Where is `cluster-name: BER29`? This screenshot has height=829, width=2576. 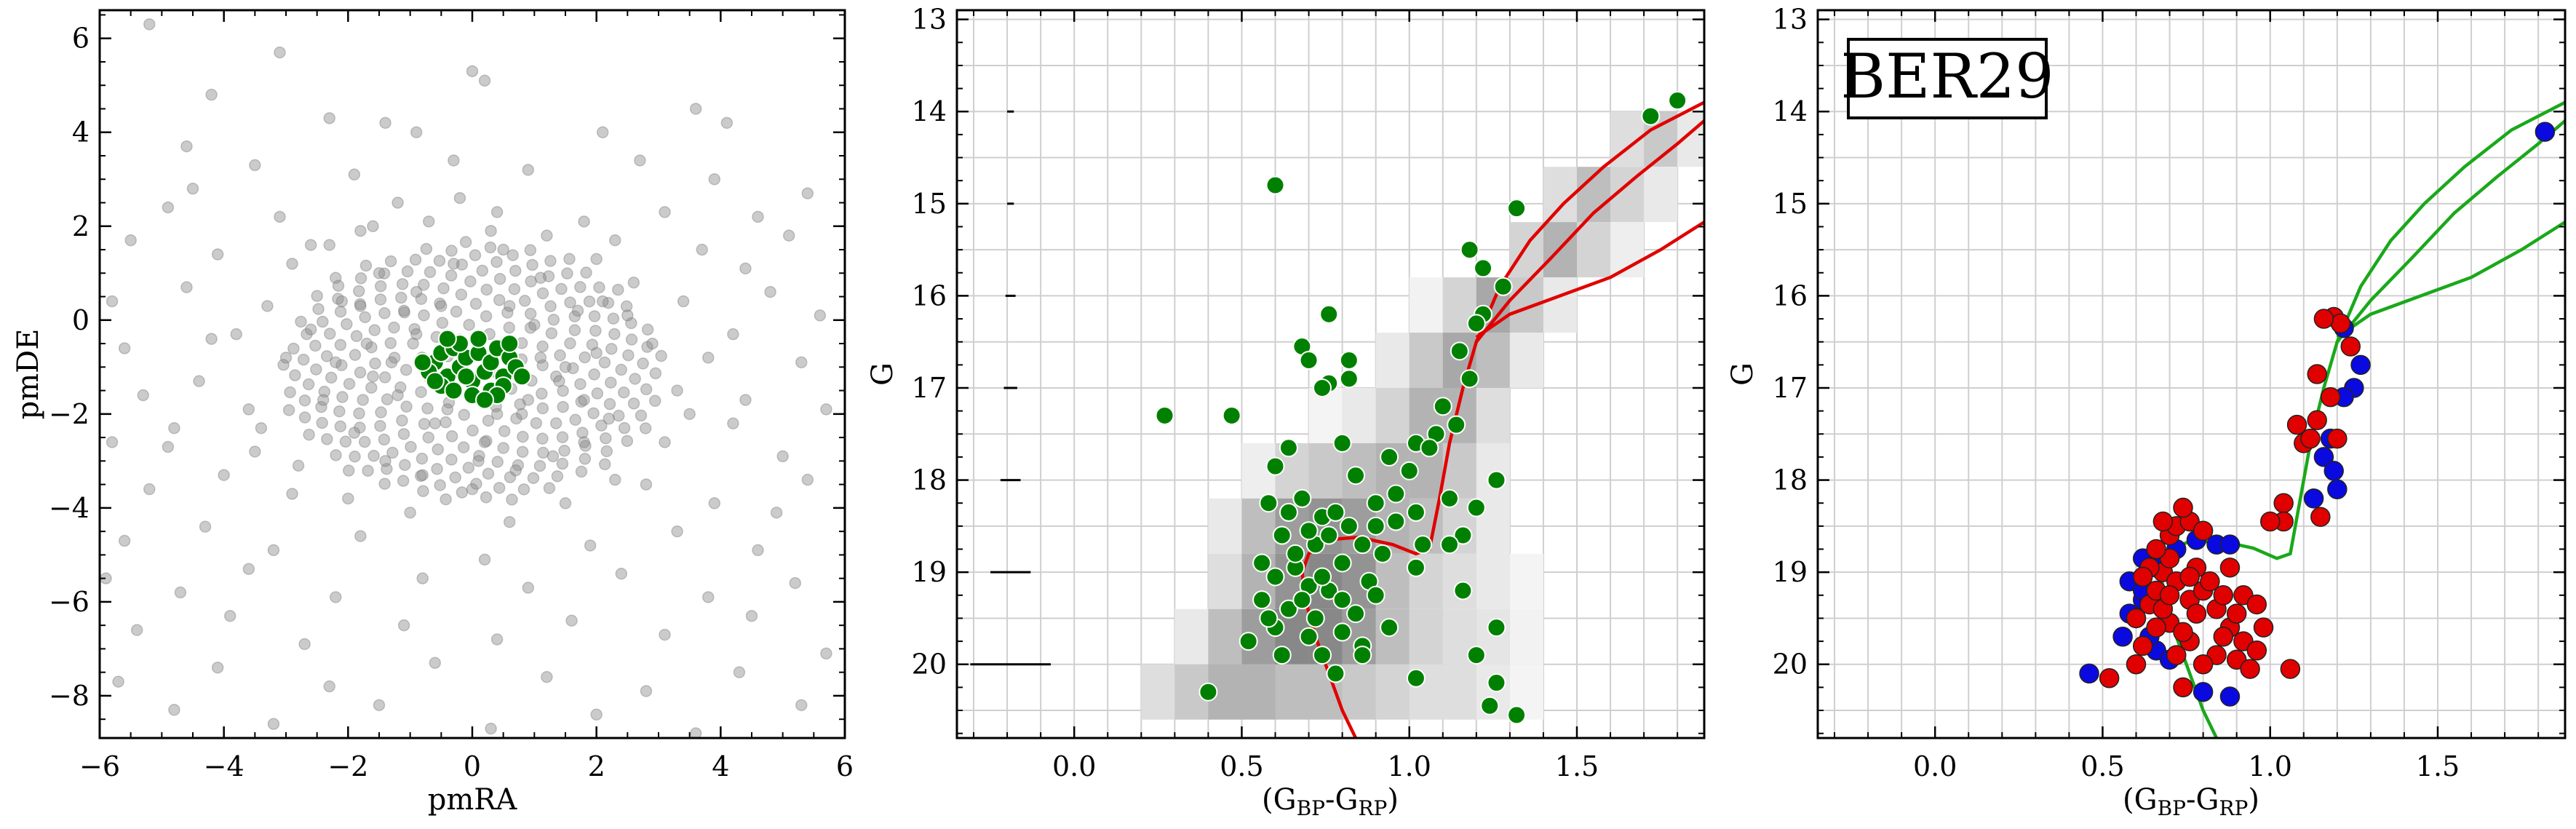
cluster-name: BER29 is located at coordinates (1947, 76).